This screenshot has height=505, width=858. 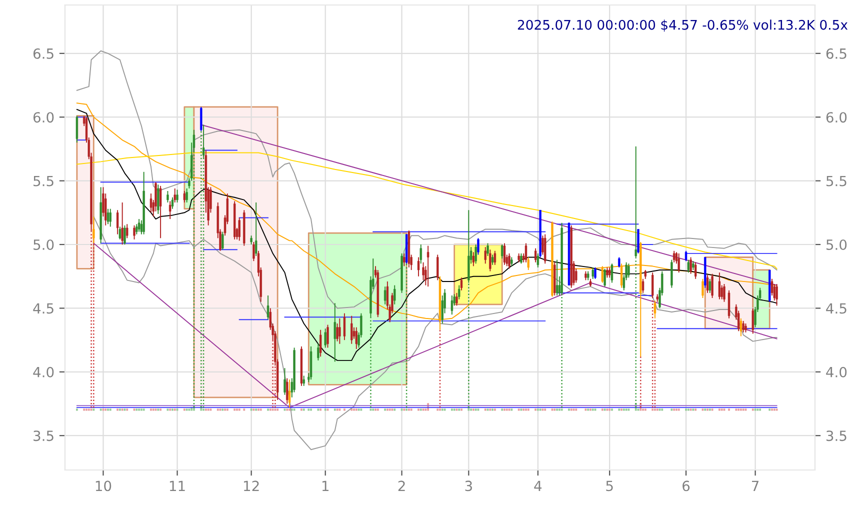 What do you see at coordinates (104, 486) in the screenshot?
I see `x-tick-label: 10` at bounding box center [104, 486].